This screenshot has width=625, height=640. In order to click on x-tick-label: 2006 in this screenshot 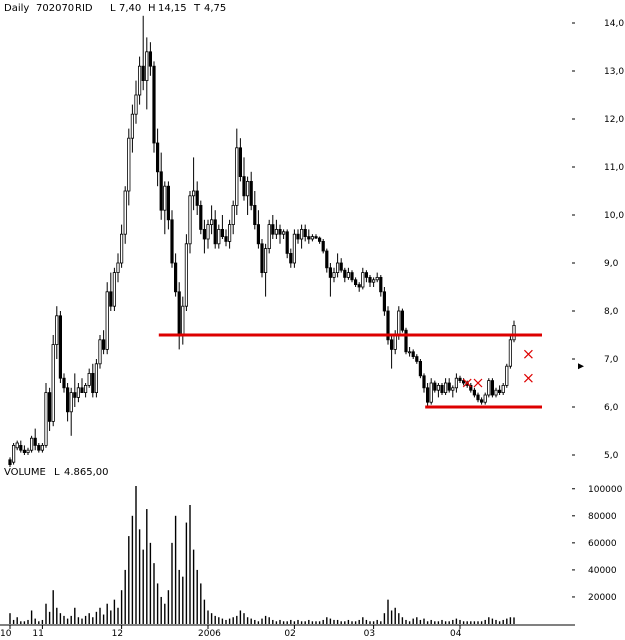, I will do `click(209, 634)`.